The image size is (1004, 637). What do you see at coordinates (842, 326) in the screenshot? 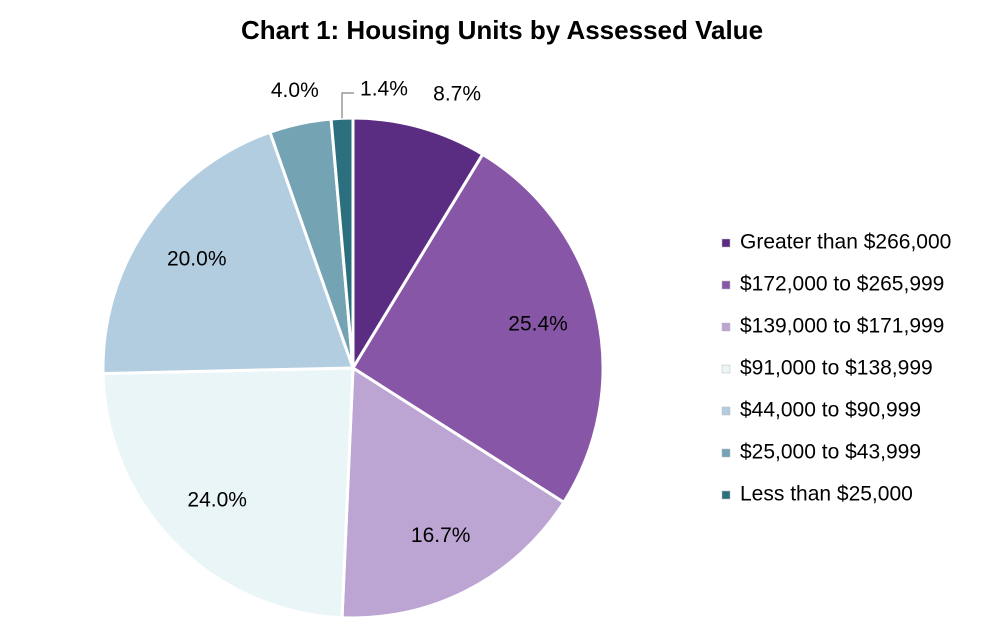
I see `legend-label: $139,000 to $171,999` at bounding box center [842, 326].